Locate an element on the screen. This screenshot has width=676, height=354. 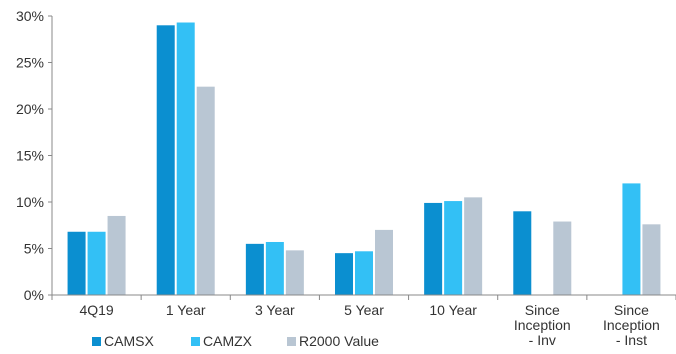
x-category-label-line: 5 Year is located at coordinates (364, 310).